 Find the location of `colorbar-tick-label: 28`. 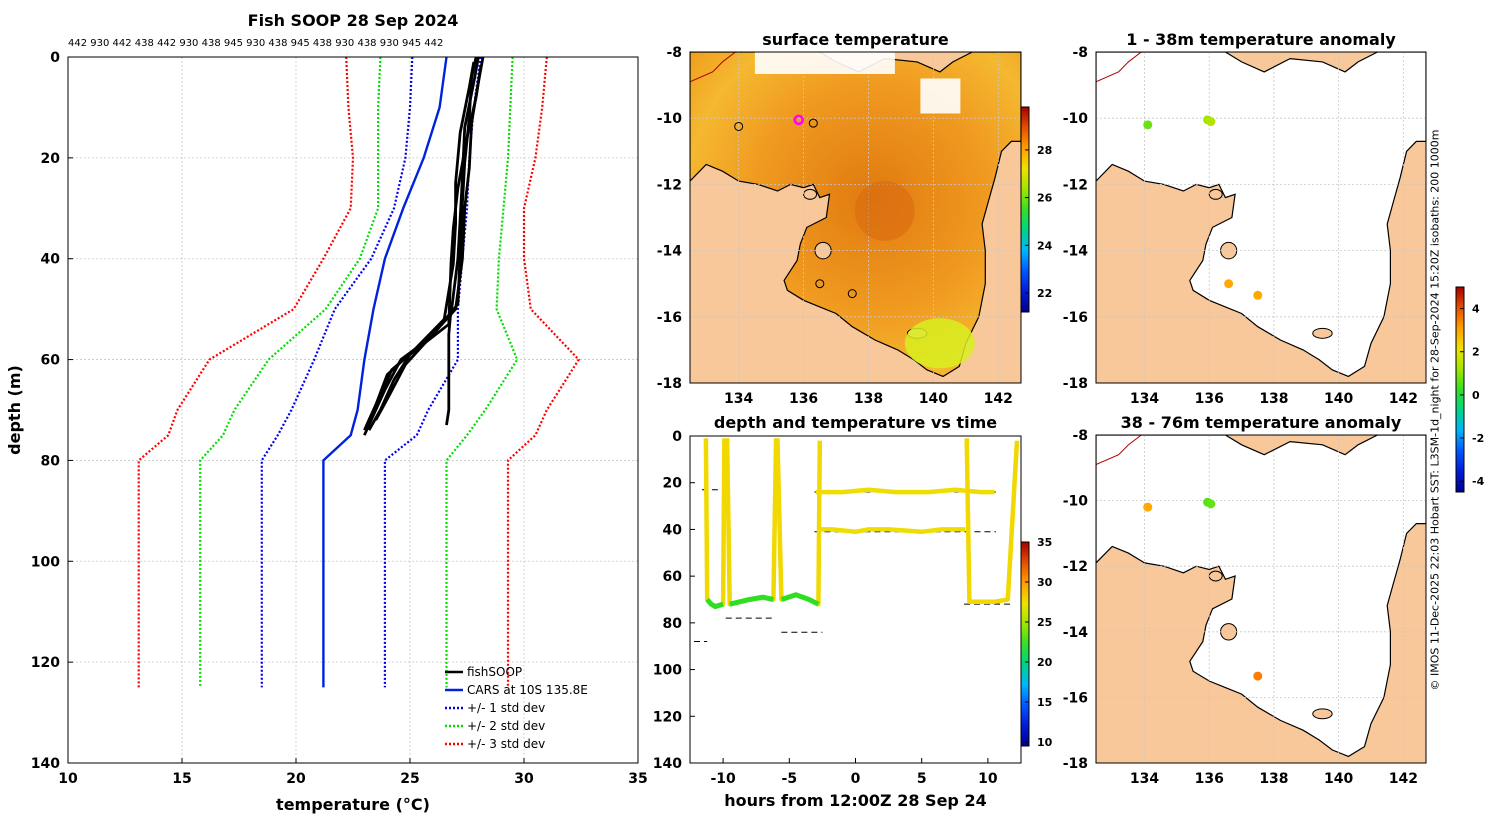

colorbar-tick-label: 28 is located at coordinates (1044, 150).